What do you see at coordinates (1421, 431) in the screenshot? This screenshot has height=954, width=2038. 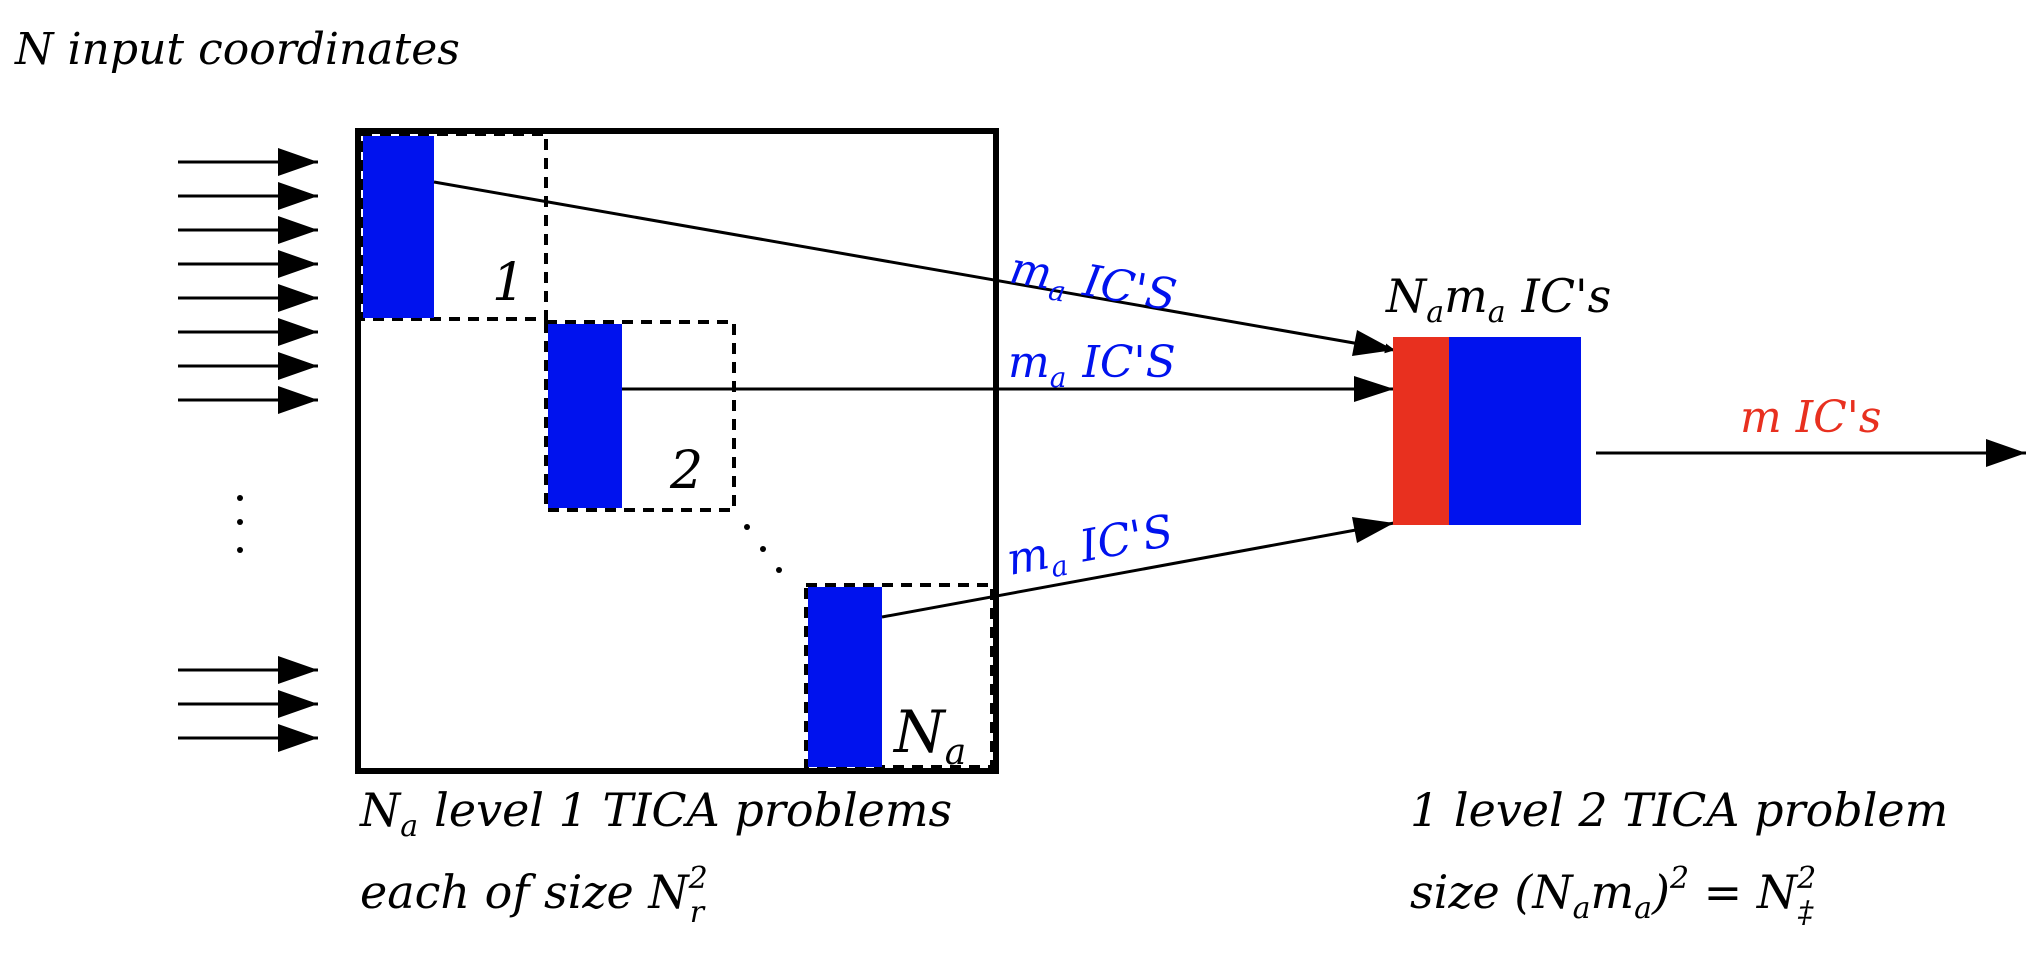 I see `merged-red-segment` at bounding box center [1421, 431].